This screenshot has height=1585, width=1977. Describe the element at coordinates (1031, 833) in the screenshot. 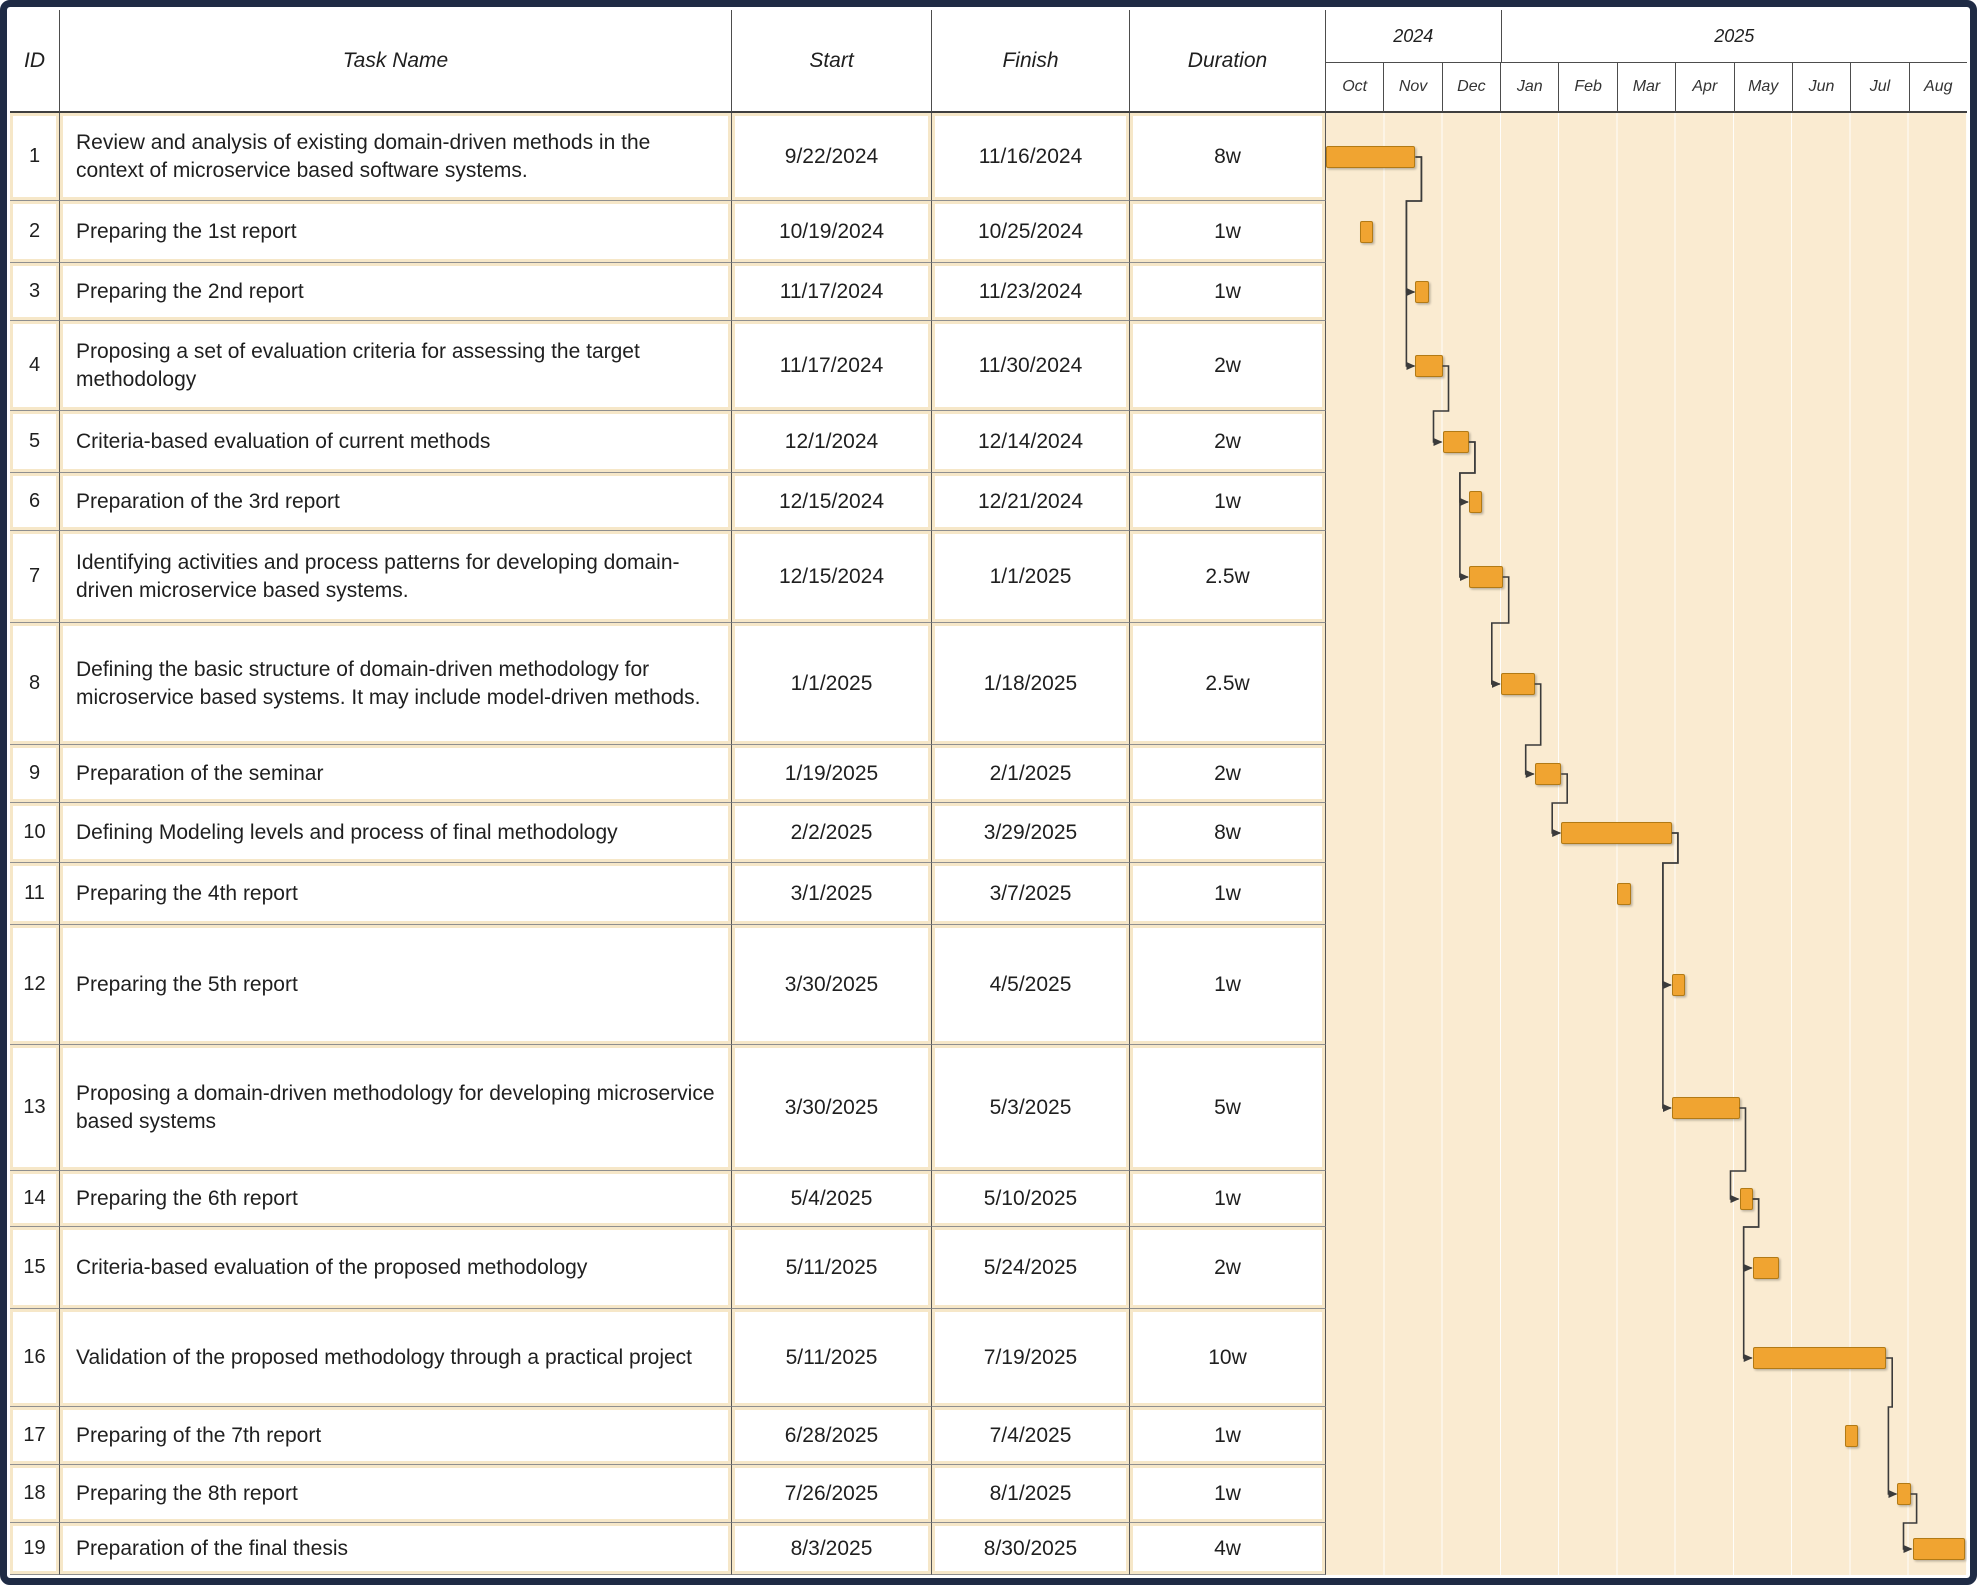

I see `task-finish-cell: 3/29/2025` at that location.